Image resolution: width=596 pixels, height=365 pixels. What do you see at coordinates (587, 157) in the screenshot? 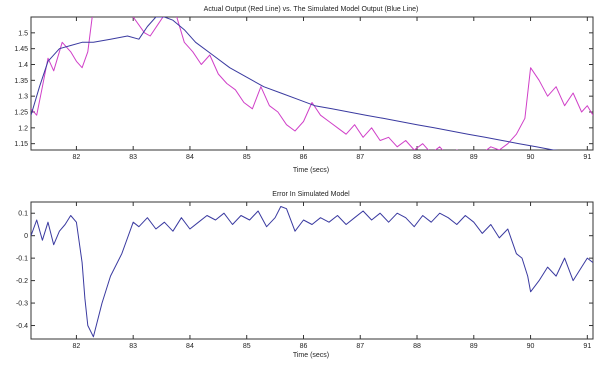
I see `top-x-tick-label: 91` at bounding box center [587, 157].